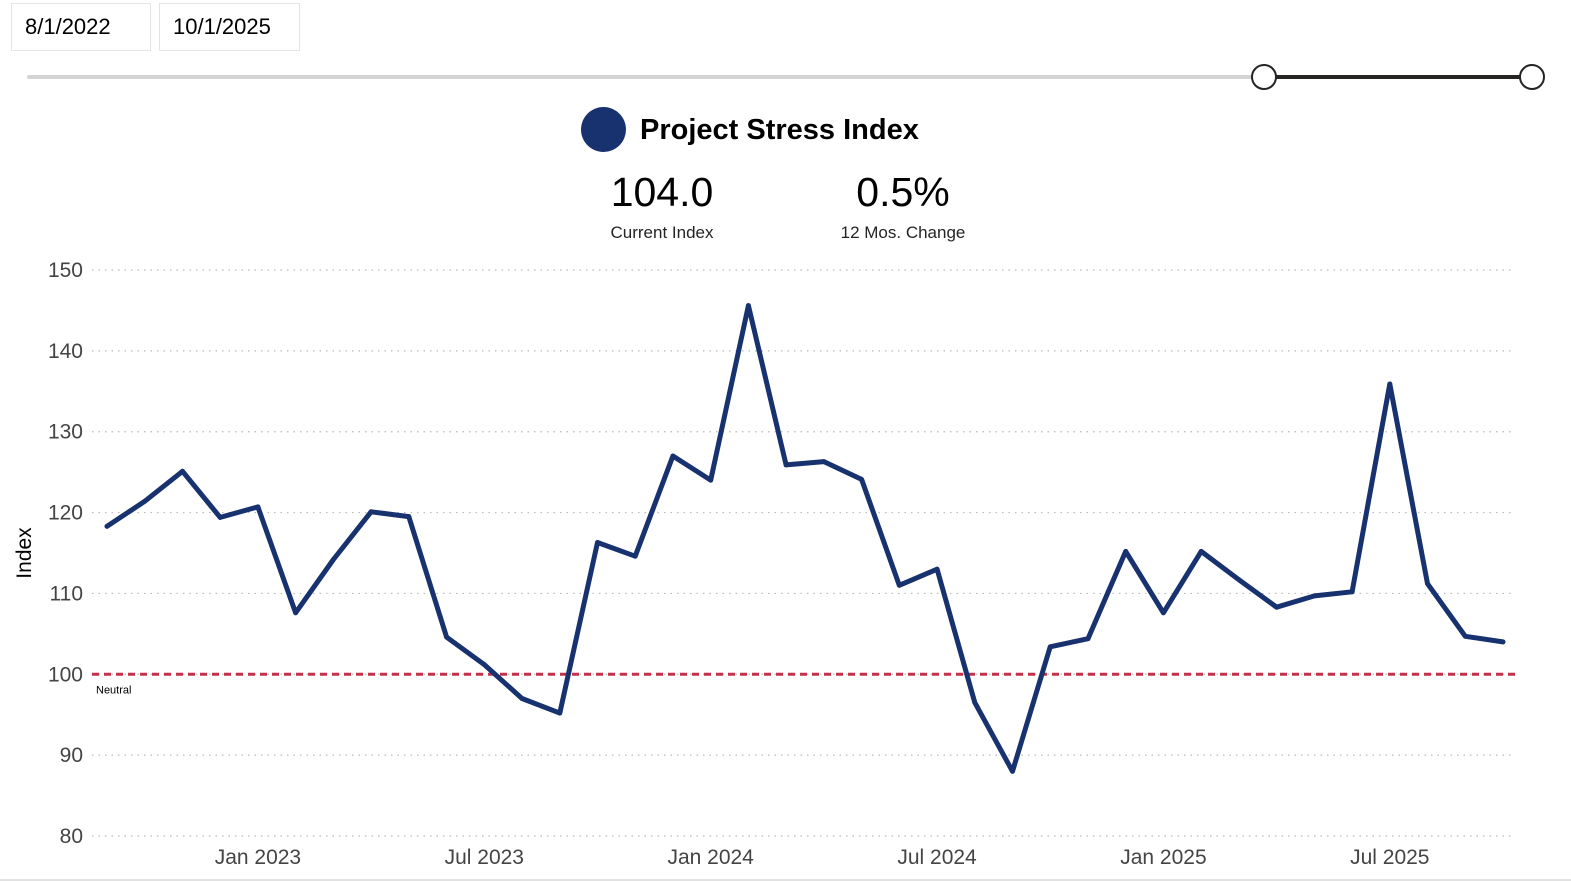  What do you see at coordinates (24, 553) in the screenshot?
I see `y-axis-label: Index` at bounding box center [24, 553].